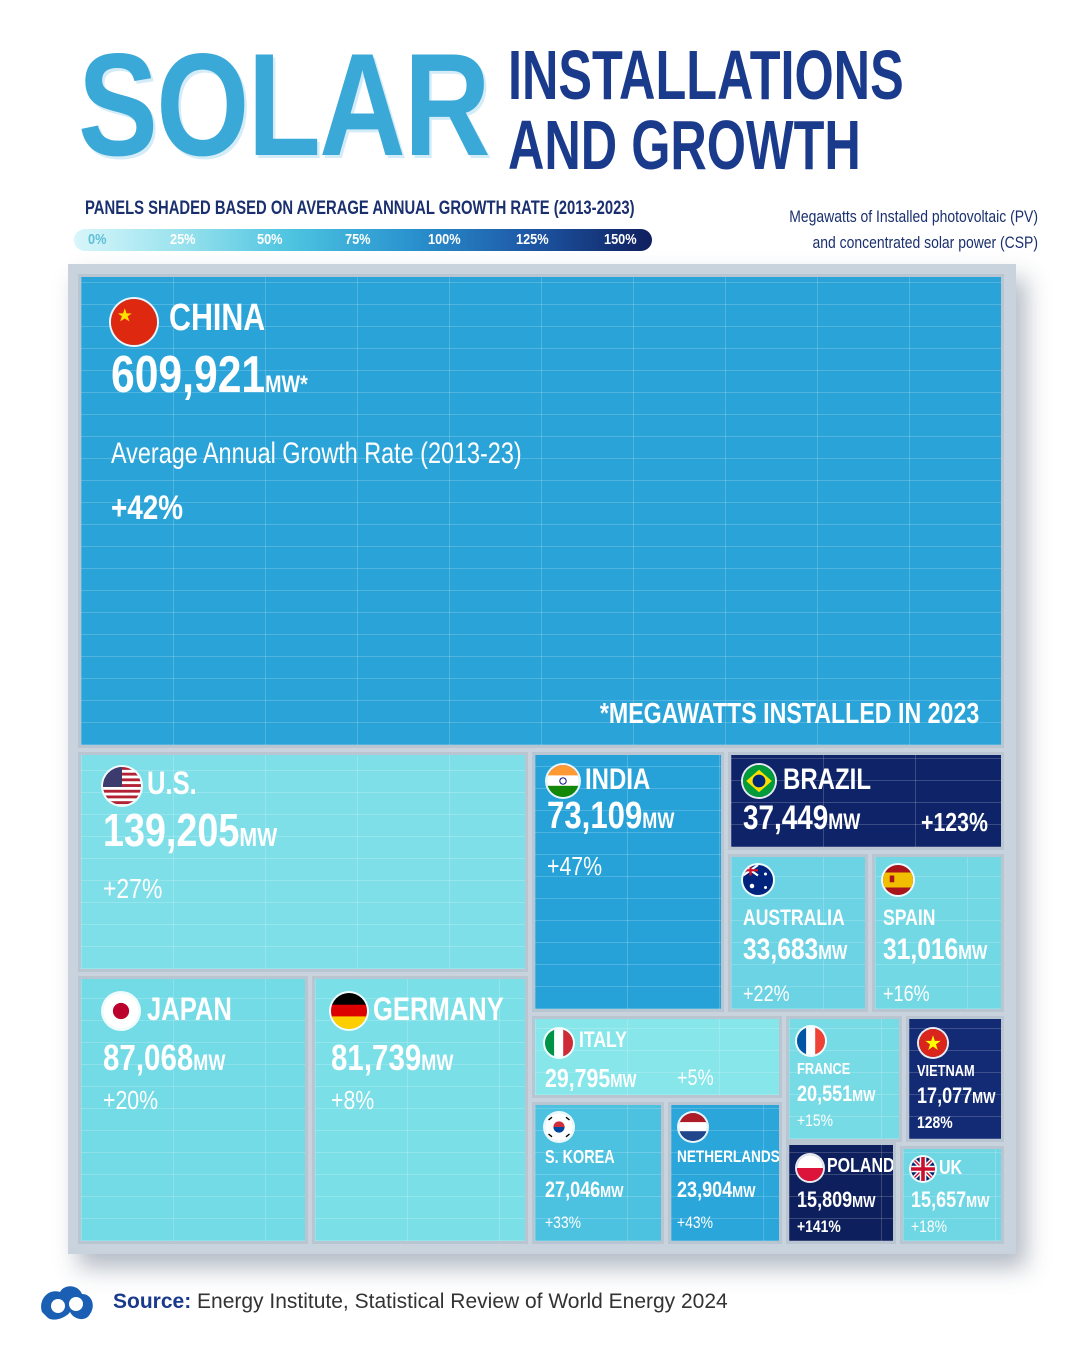 This screenshot has width=1080, height=1348. What do you see at coordinates (693, 1127) in the screenshot?
I see `netherlands-flag-icon` at bounding box center [693, 1127].